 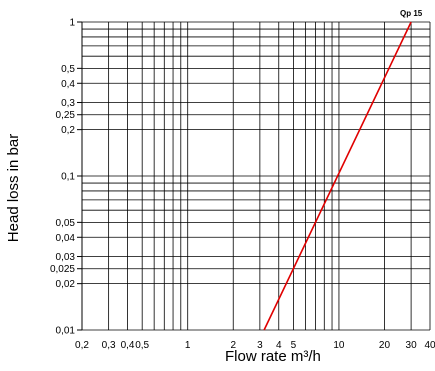 What do you see at coordinates (339, 345) in the screenshot?
I see `x-tick-label: 10` at bounding box center [339, 345].